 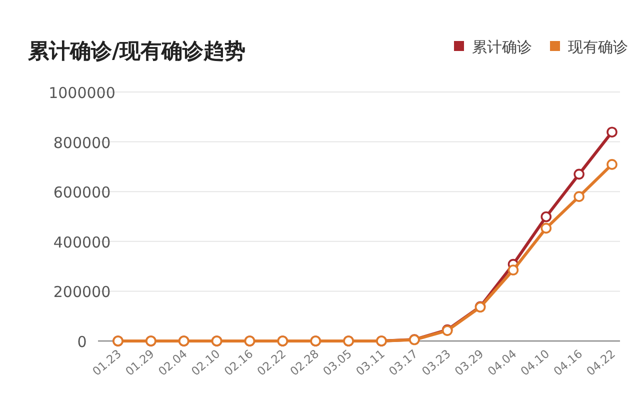 What do you see at coordinates (82, 193) in the screenshot?
I see `y-tick-label: 600000` at bounding box center [82, 193].